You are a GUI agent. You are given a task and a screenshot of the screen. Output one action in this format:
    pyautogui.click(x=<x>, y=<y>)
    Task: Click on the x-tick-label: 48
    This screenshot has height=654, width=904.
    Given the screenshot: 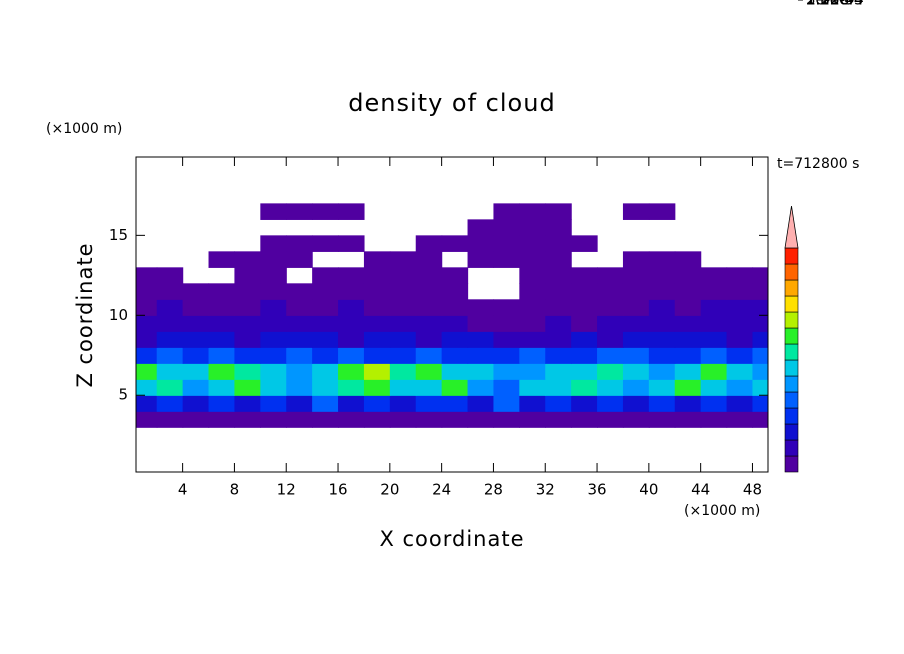 What is the action you would take?
    pyautogui.click(x=752, y=490)
    